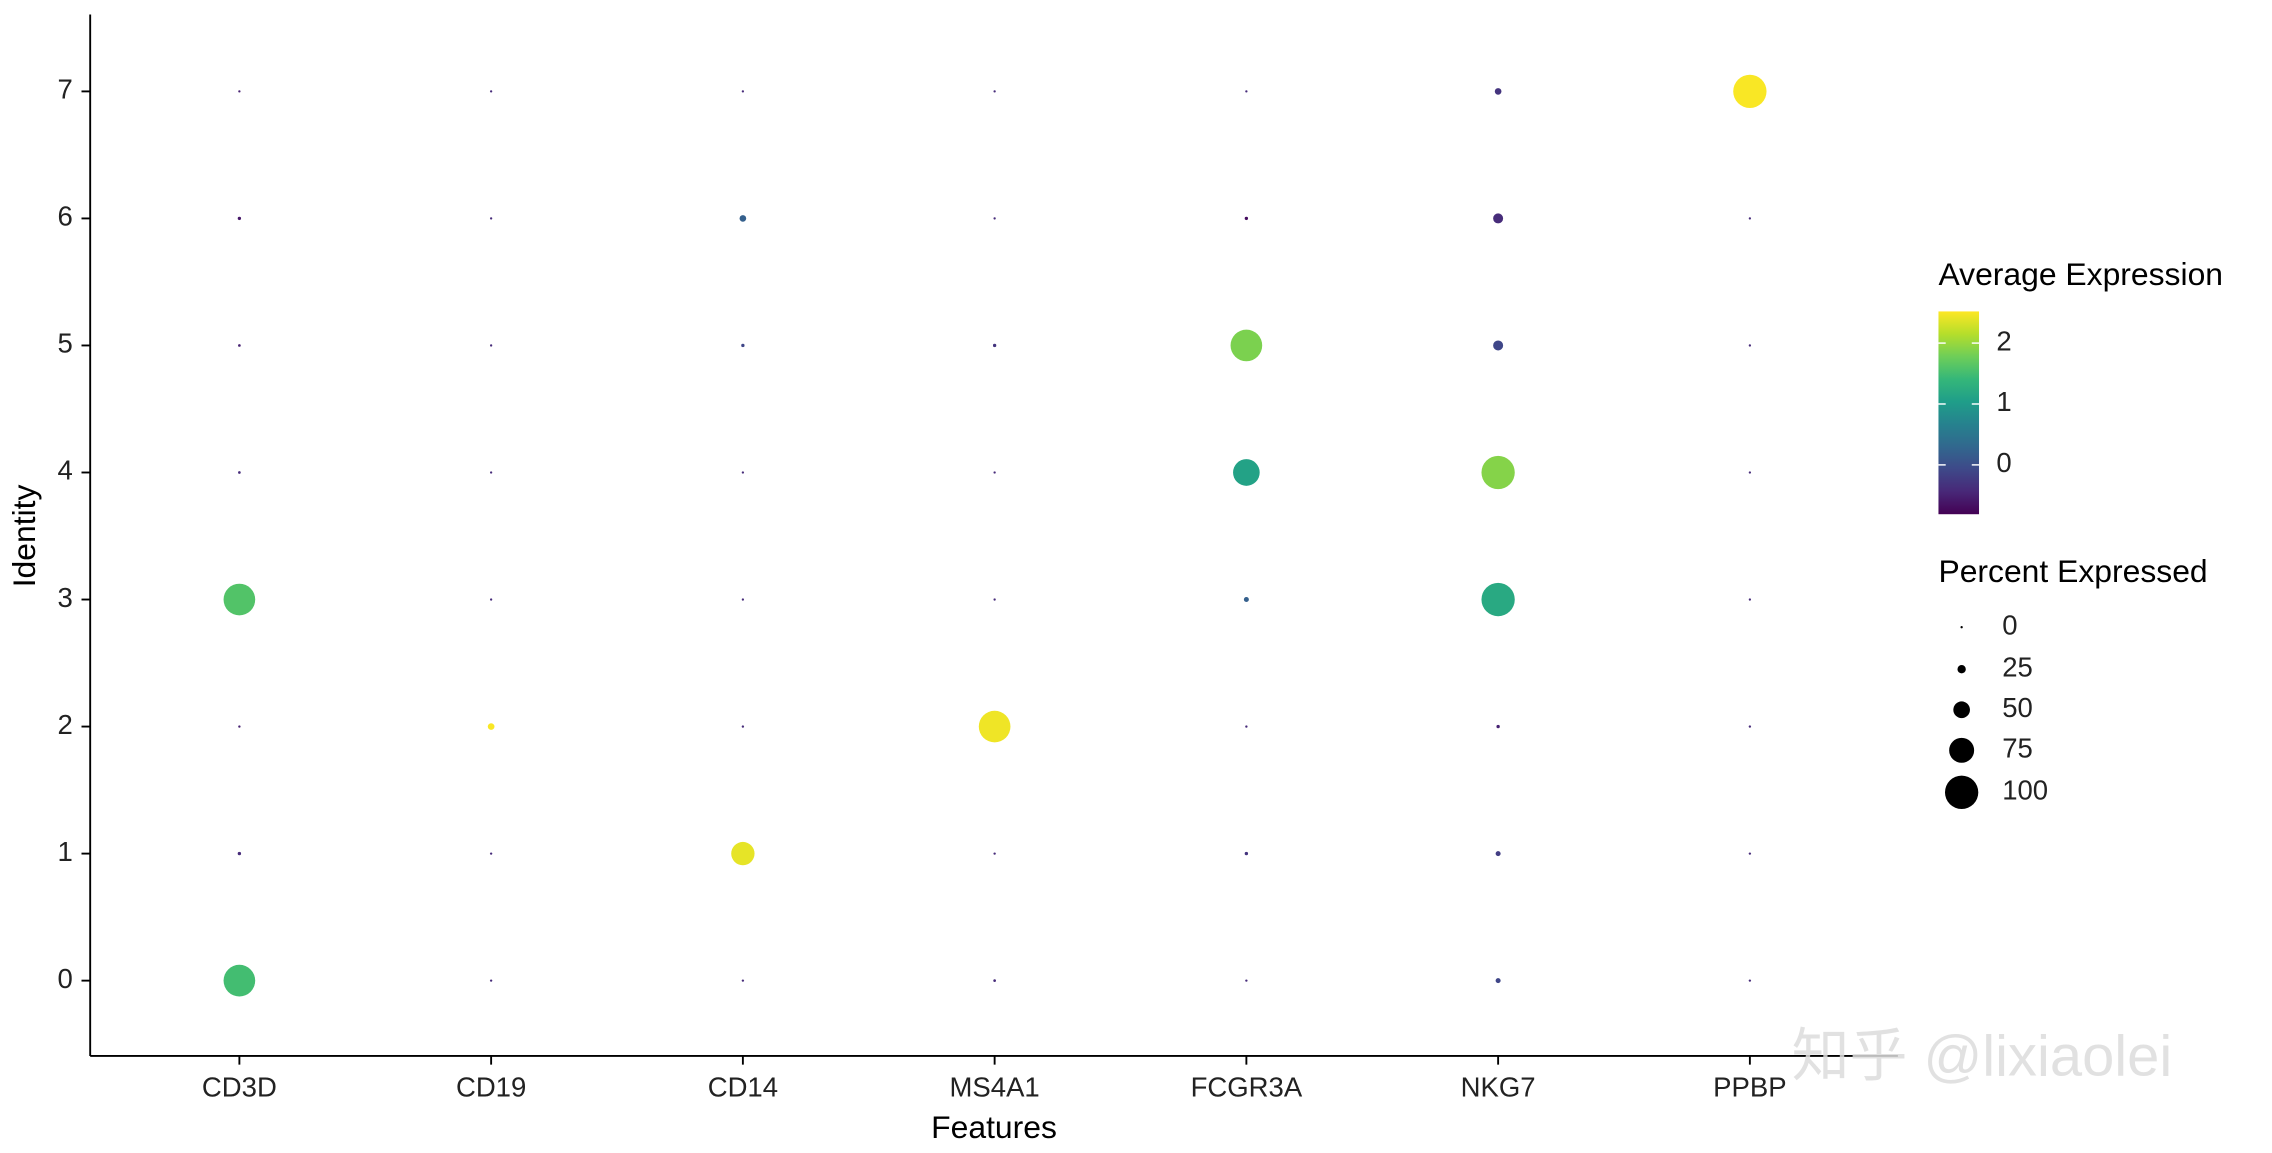  What do you see at coordinates (1749, 1087) in the screenshot?
I see `x-tick-label: PPBP` at bounding box center [1749, 1087].